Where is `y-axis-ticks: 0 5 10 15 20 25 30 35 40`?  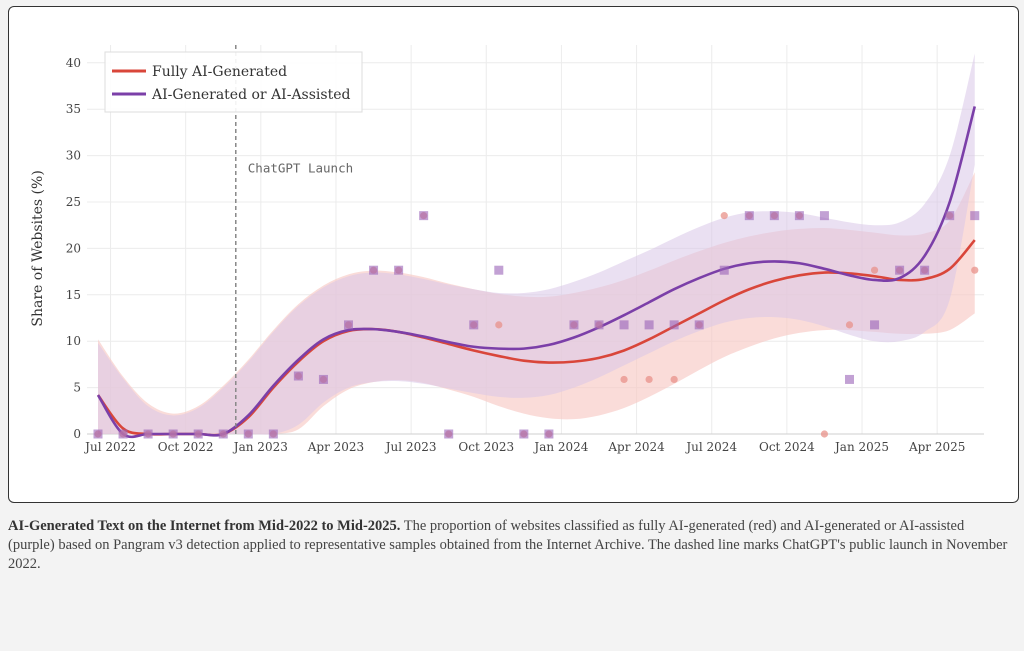 y-axis-ticks: 0 5 10 15 20 25 30 35 40 is located at coordinates (73, 248).